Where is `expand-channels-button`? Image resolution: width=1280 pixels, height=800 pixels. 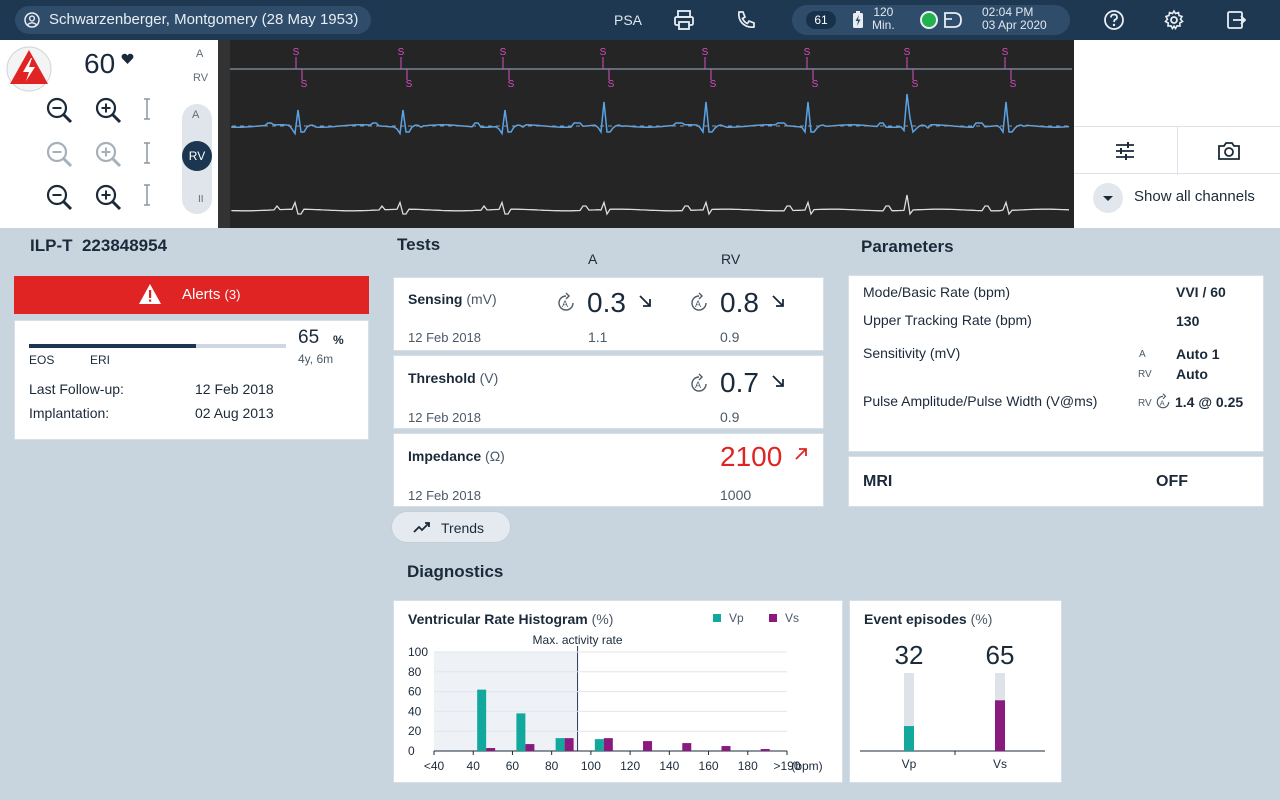
expand-channels-button is located at coordinates (1108, 198).